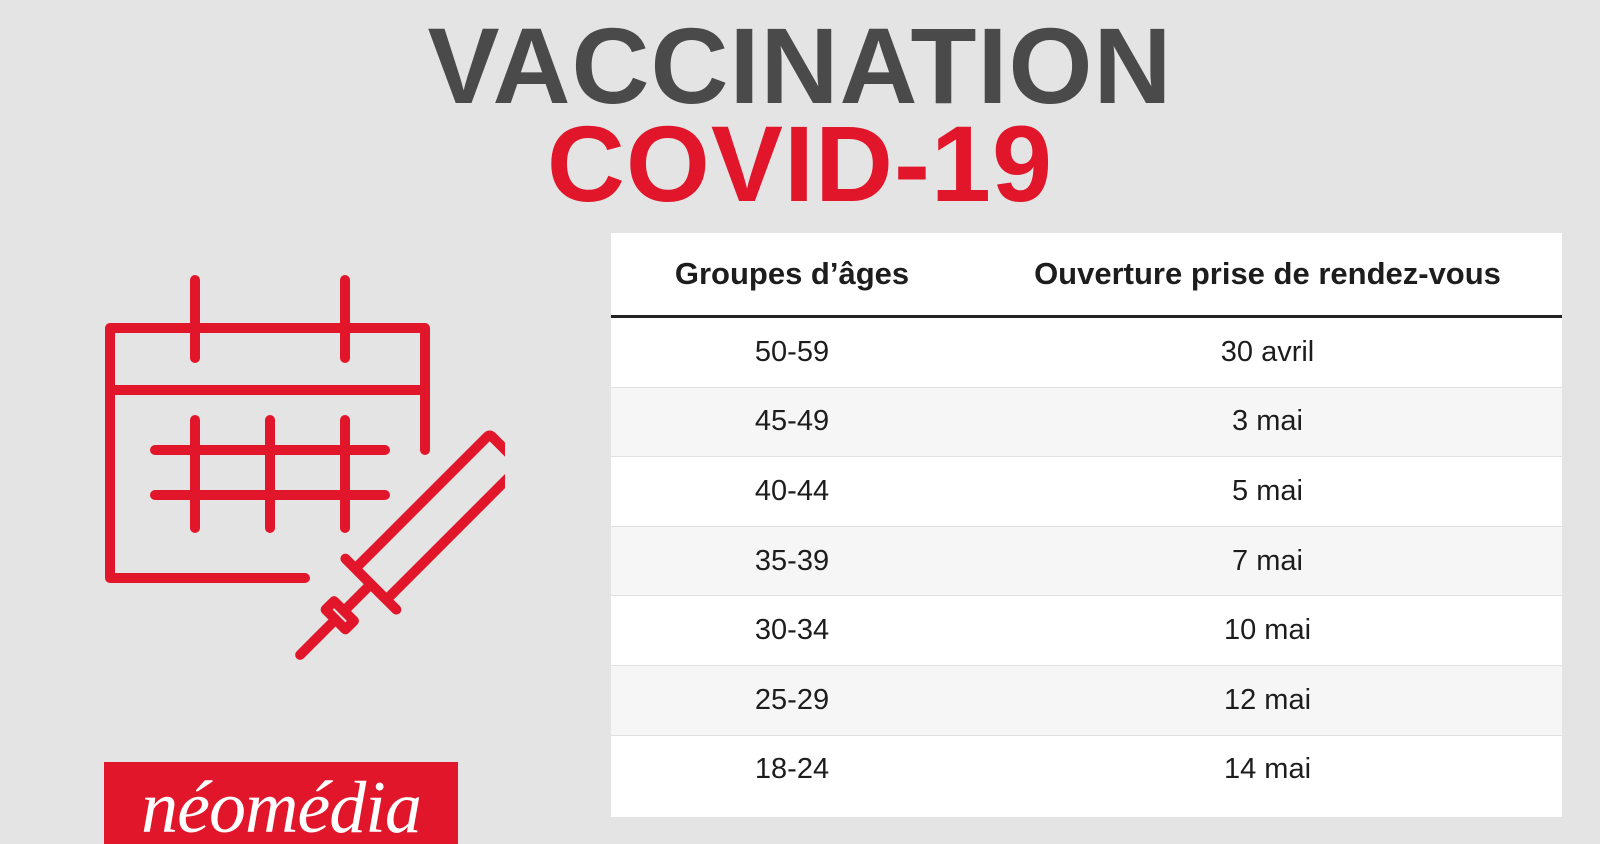 The width and height of the screenshot is (1600, 844). What do you see at coordinates (305, 467) in the screenshot?
I see `calendar-syringe-icon` at bounding box center [305, 467].